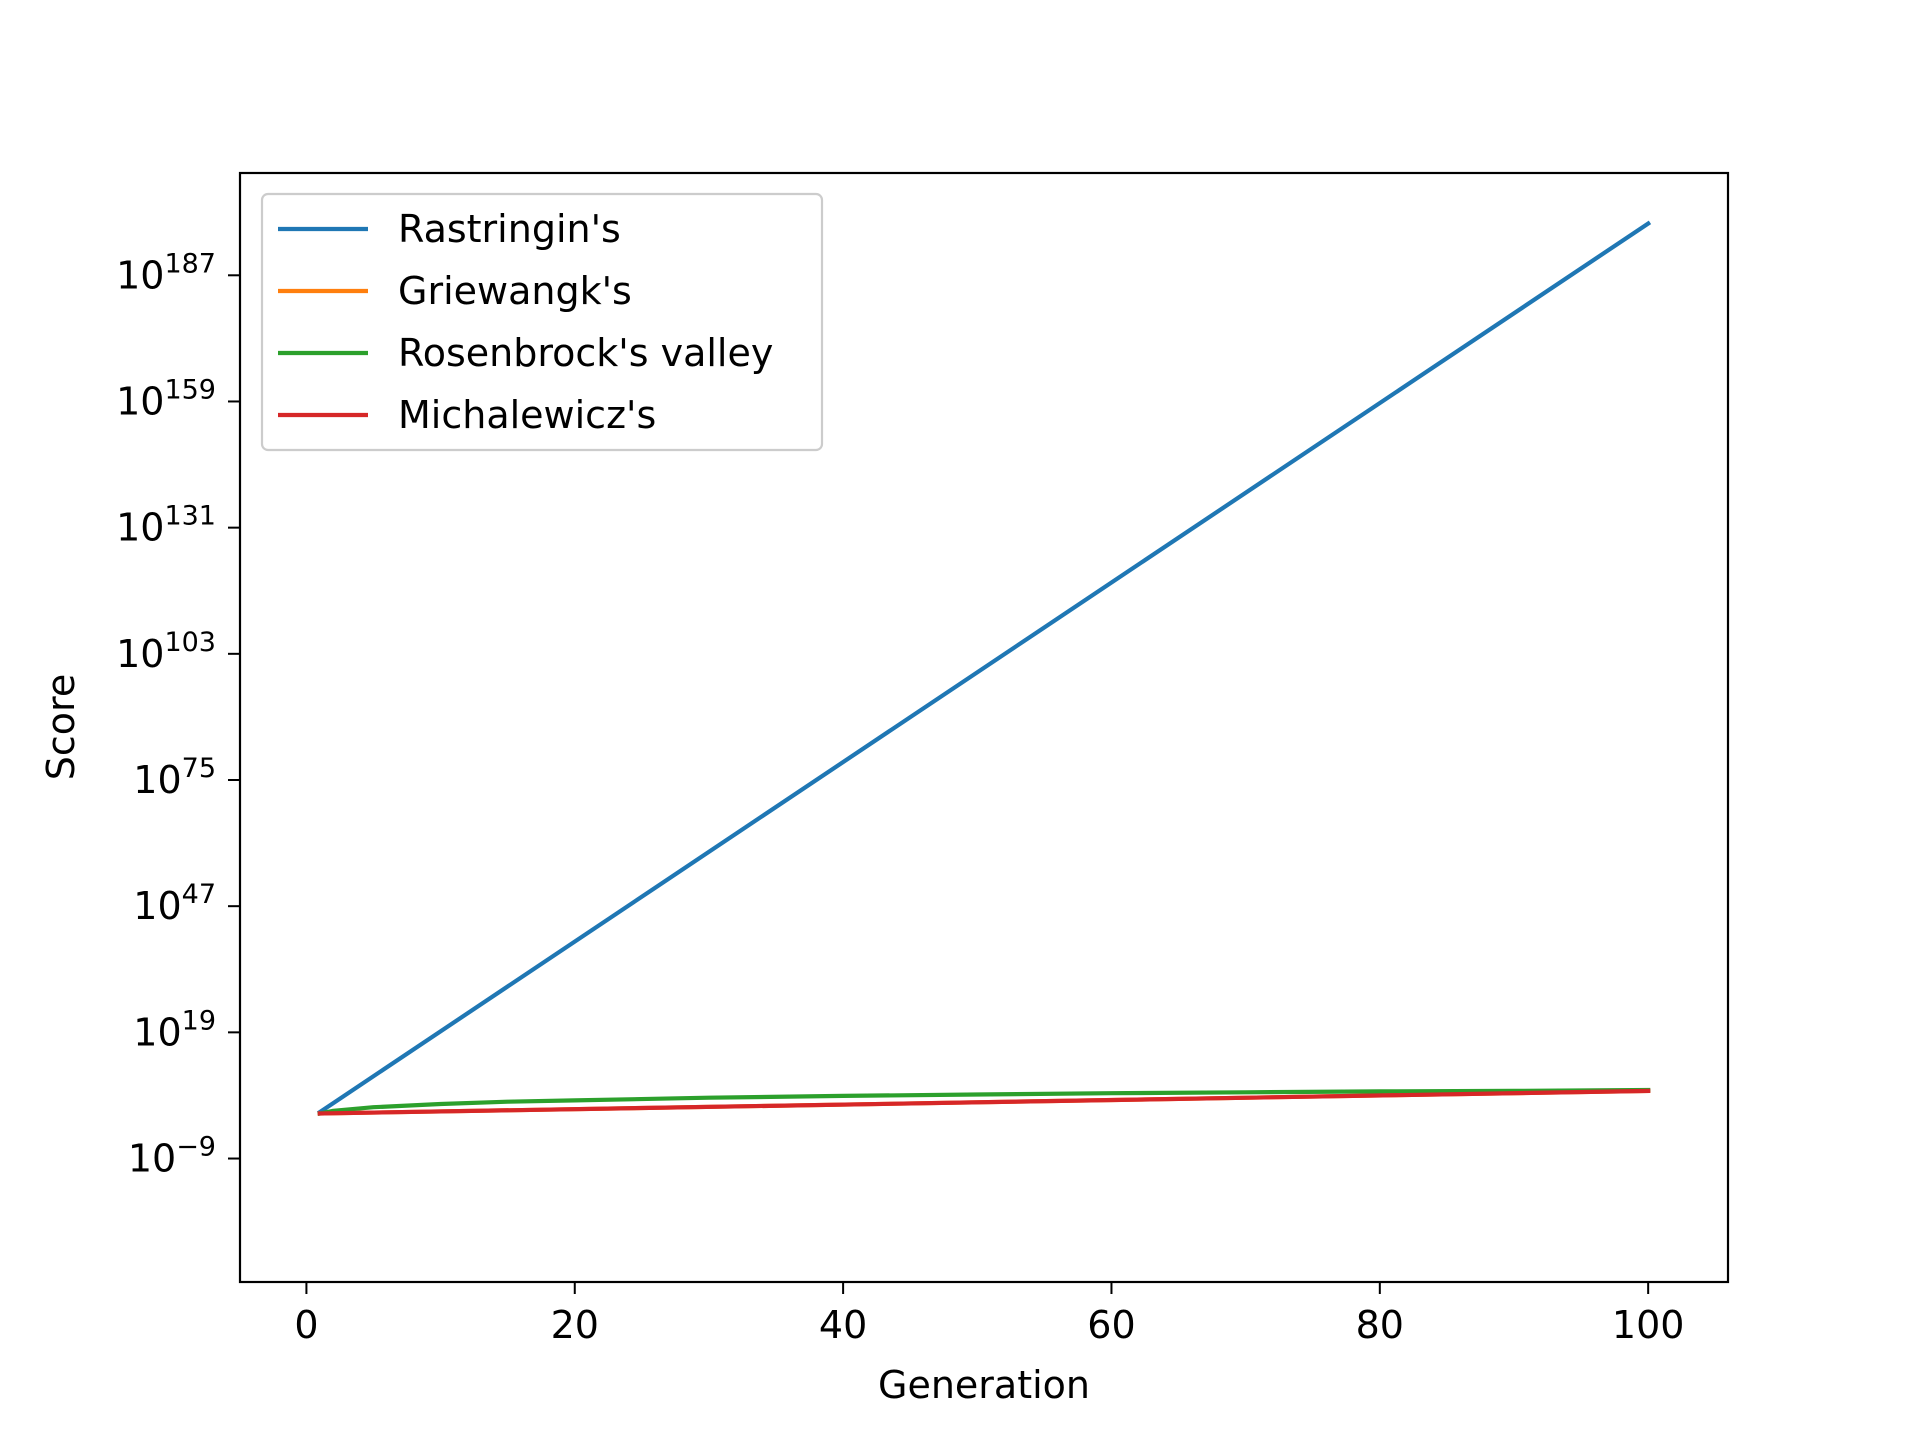  Describe the element at coordinates (190, 263) in the screenshot. I see `y-tick-exponent: 187` at that location.